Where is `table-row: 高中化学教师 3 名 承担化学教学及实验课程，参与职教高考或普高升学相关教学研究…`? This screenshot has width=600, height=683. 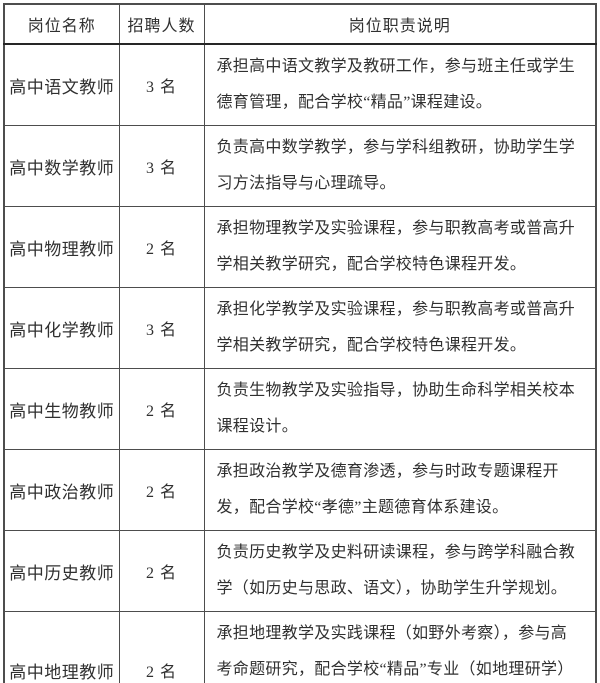 table-row: 高中化学教师 3 名 承担化学教学及实验课程，参与职教高考或普高升学相关教学研究… is located at coordinates (300, 328).